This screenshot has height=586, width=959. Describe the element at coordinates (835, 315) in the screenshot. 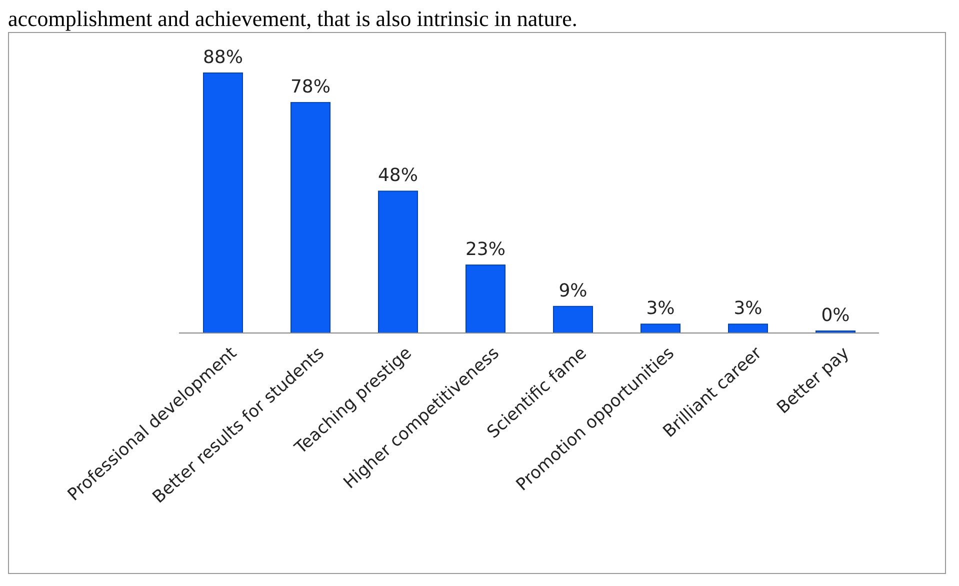

I see `data-label: 0%` at that location.